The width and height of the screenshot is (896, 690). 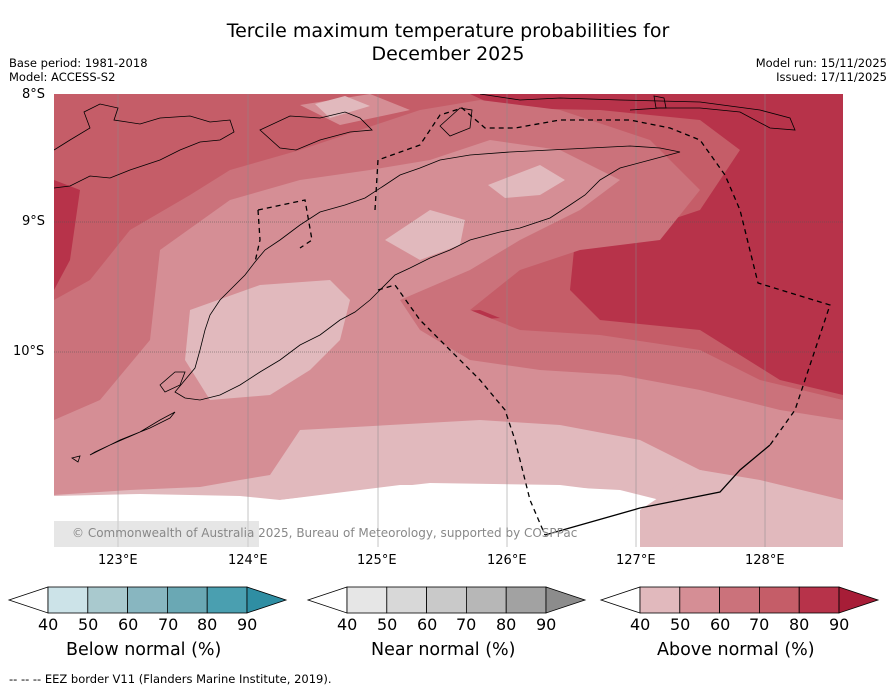 What do you see at coordinates (144, 146) in the screenshot?
I see `flores-coast` at bounding box center [144, 146].